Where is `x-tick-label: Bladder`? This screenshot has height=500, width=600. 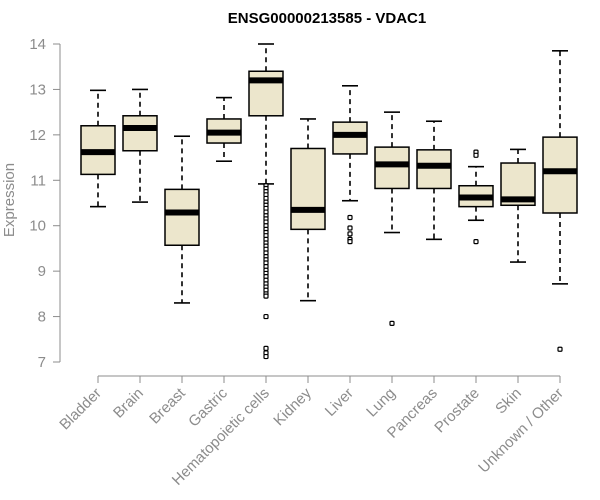
x-tick-label: Bladder is located at coordinates (80, 409).